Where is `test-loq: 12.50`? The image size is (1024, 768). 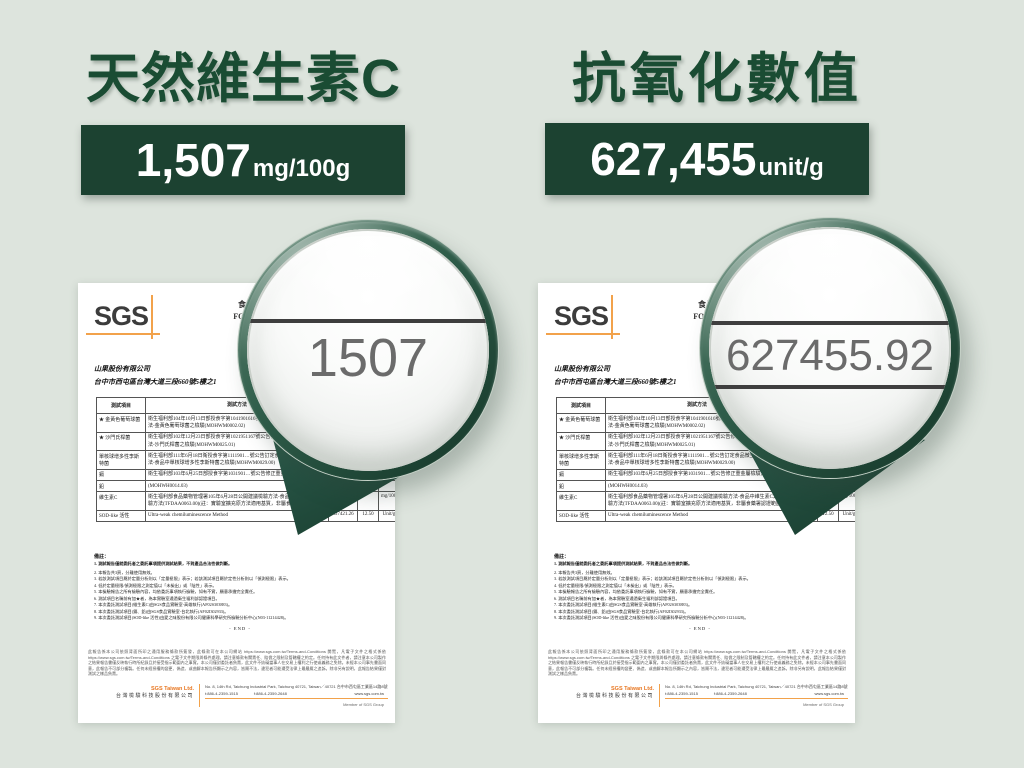
test-loq: 12.50 is located at coordinates (368, 516).